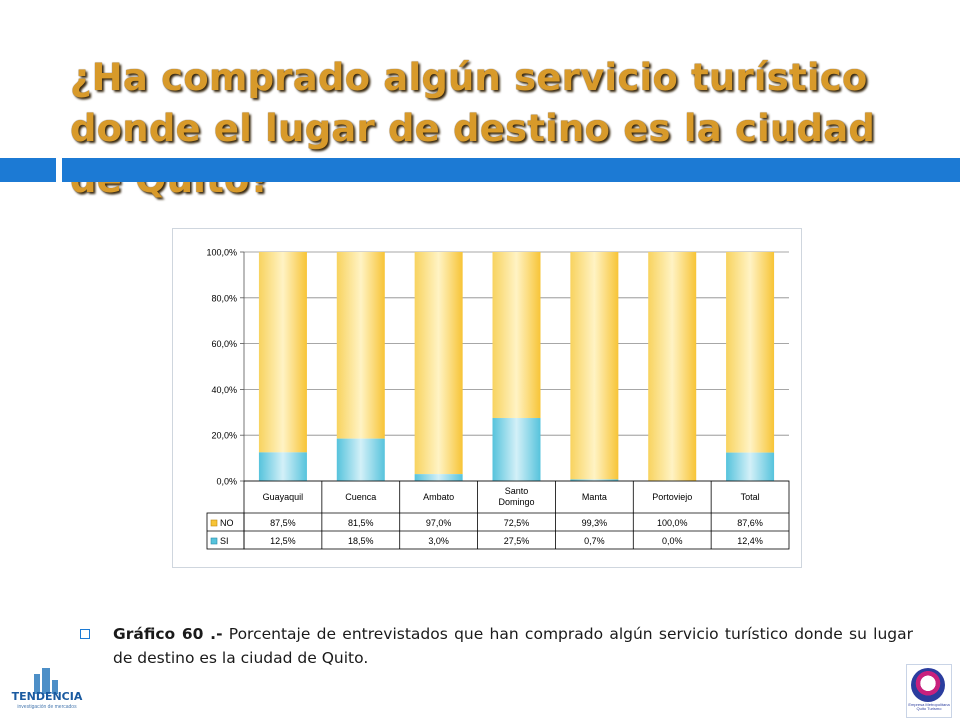  What do you see at coordinates (517, 491) in the screenshot?
I see `category-label: Santo` at bounding box center [517, 491].